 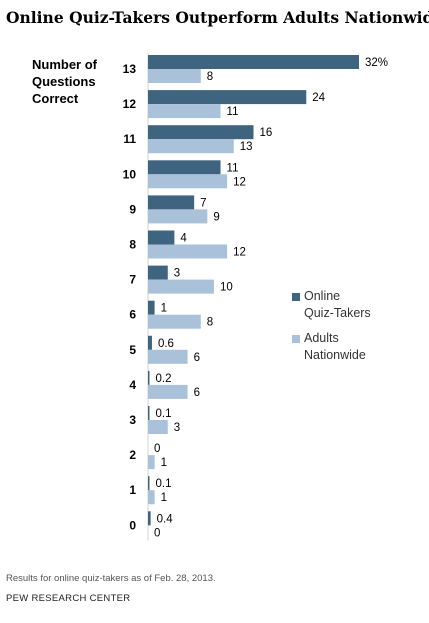 What do you see at coordinates (132, 245) in the screenshot?
I see `category-label: 8` at bounding box center [132, 245].